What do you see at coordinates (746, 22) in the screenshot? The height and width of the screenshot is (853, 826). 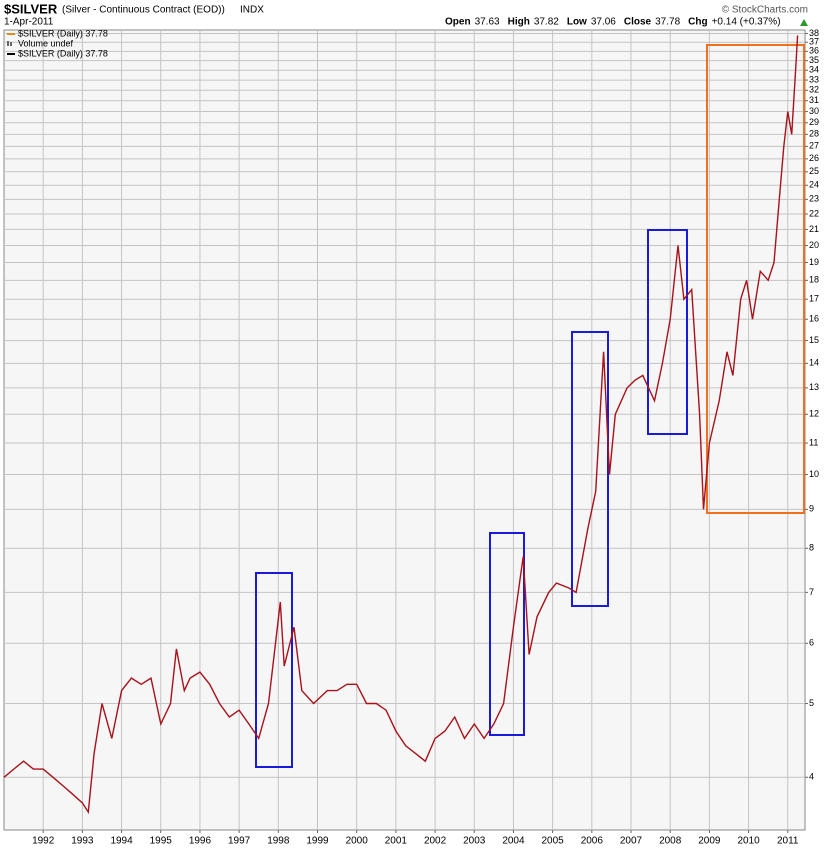 I see `quote-value: +0.14 (+0.37%)` at bounding box center [746, 22].